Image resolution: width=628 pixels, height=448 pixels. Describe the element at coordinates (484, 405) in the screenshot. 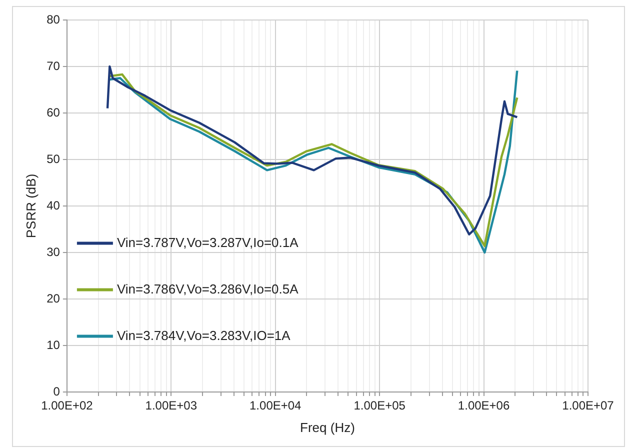

I see `x-tick-label: 1.00E+06` at that location.